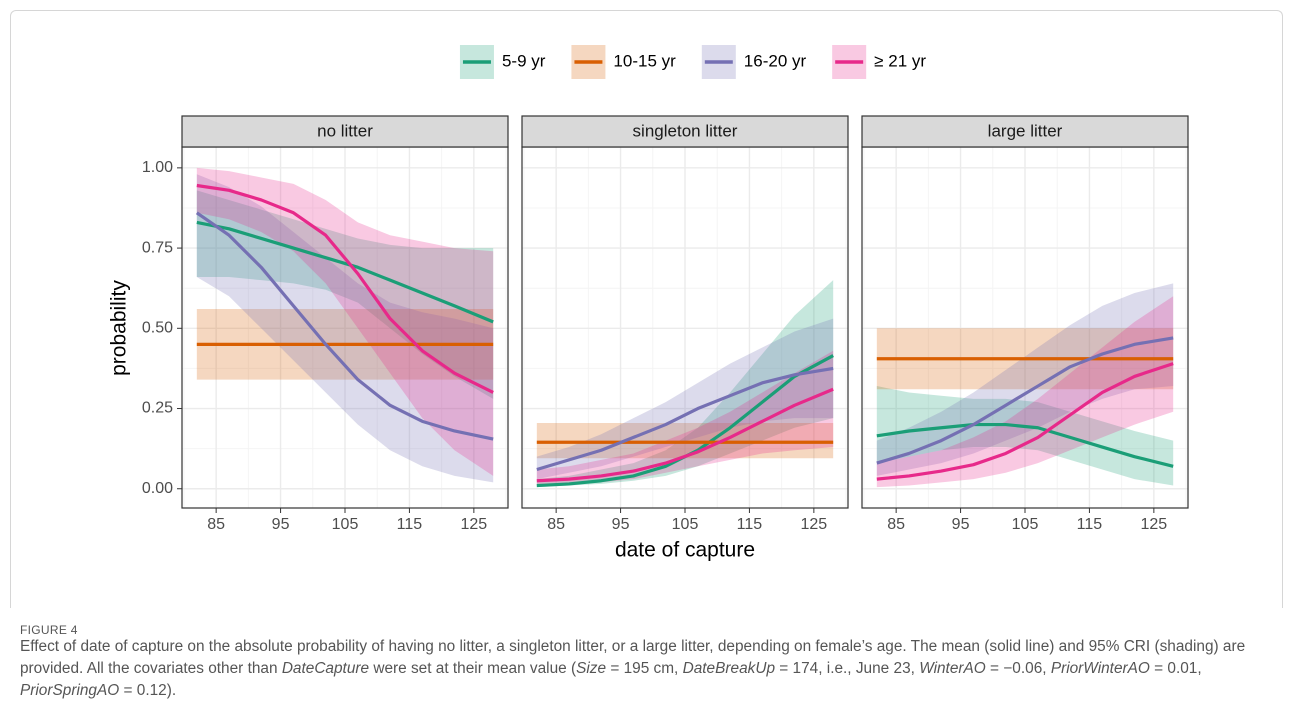 The width and height of the screenshot is (1293, 702). I want to click on legend: 5-9 yr 10-15 yr 16-20 yr ≥ 21 yr, so click(692, 62).